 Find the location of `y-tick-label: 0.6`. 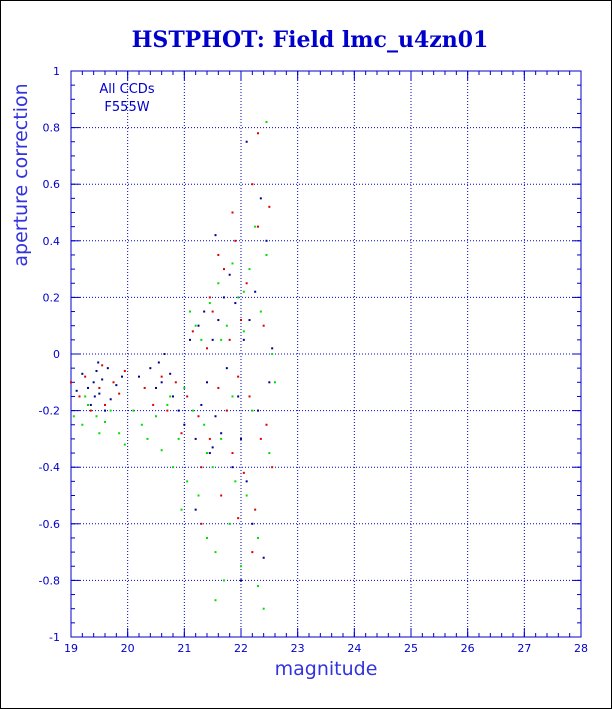

y-tick-label: 0.6 is located at coordinates (52, 184).